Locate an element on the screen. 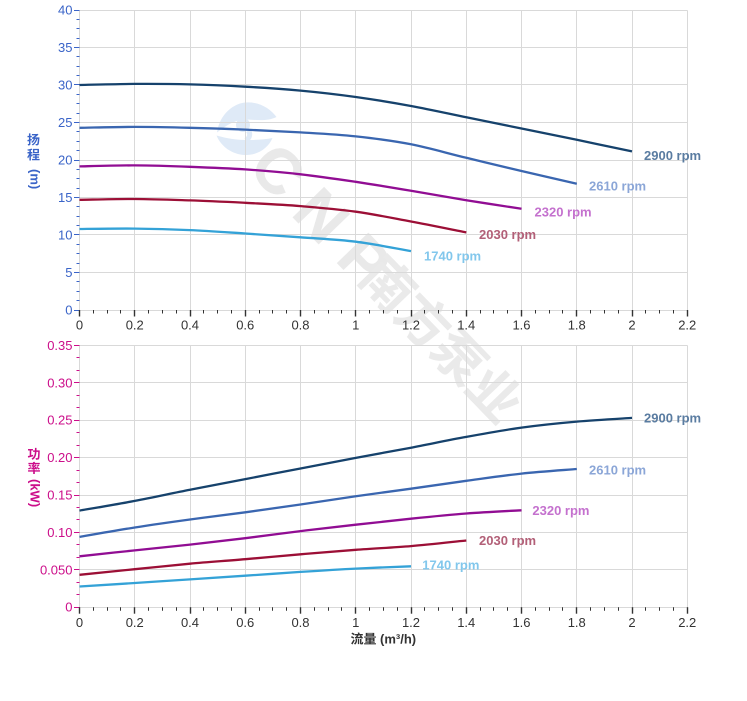 Image resolution: width=747 pixels, height=701 pixels. svg-text: 25 is located at coordinates (65, 122).